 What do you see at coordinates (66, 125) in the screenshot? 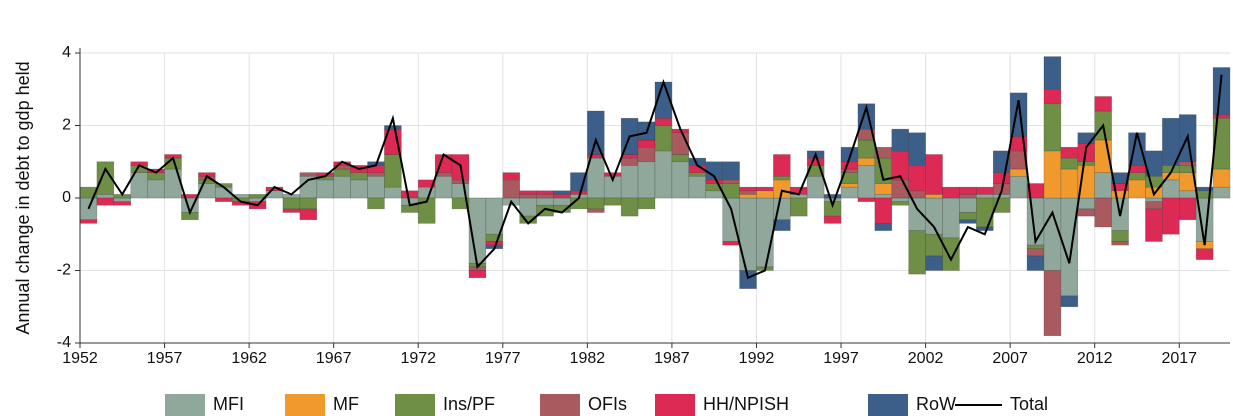
I see `y-tick-label: 2` at bounding box center [66, 125].